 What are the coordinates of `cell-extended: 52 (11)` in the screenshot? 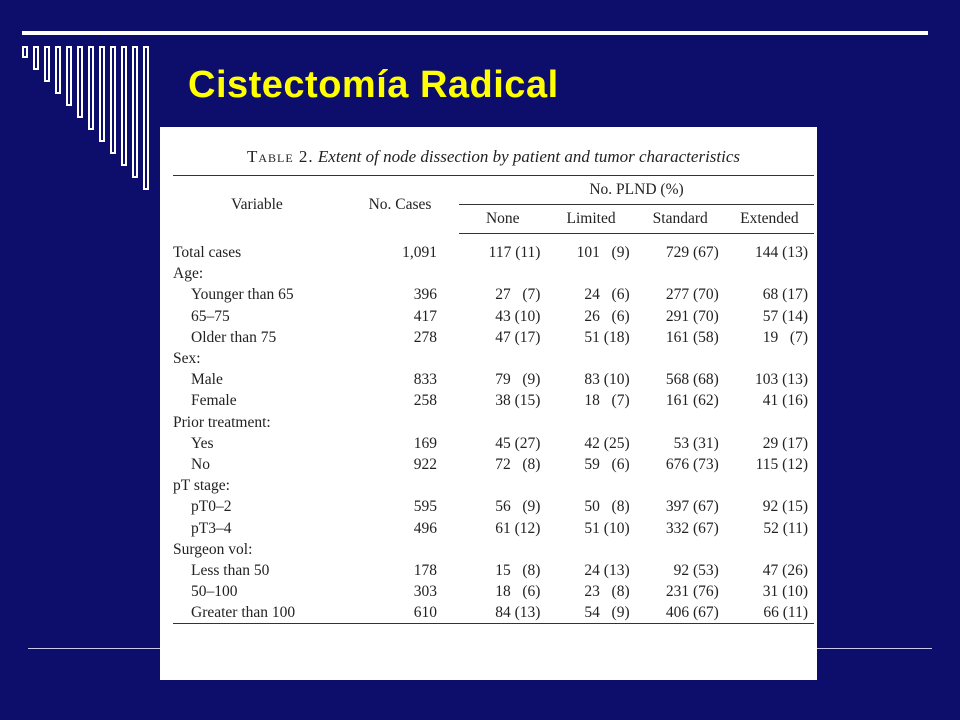 It's located at (785, 528).